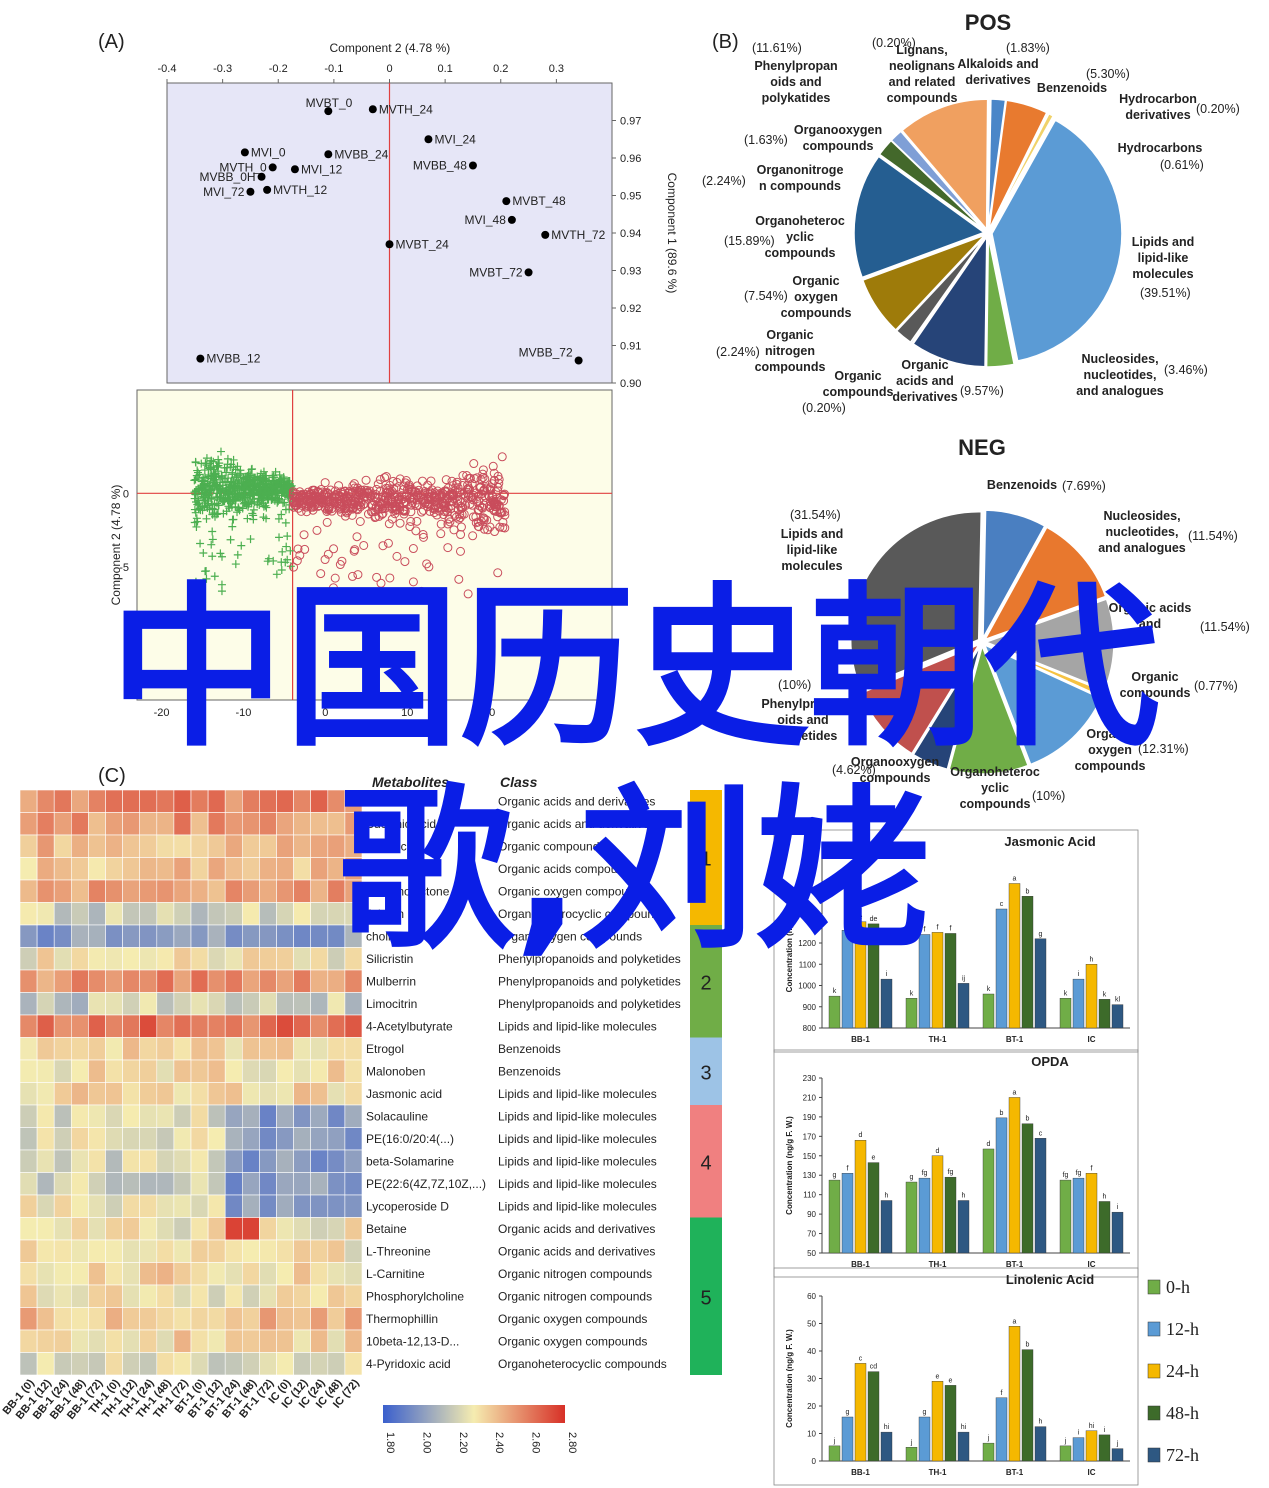 This screenshot has height=1488, width=1269. Describe the element at coordinates (925, 930) in the screenshot. I see `bar-significance-letter: f` at that location.